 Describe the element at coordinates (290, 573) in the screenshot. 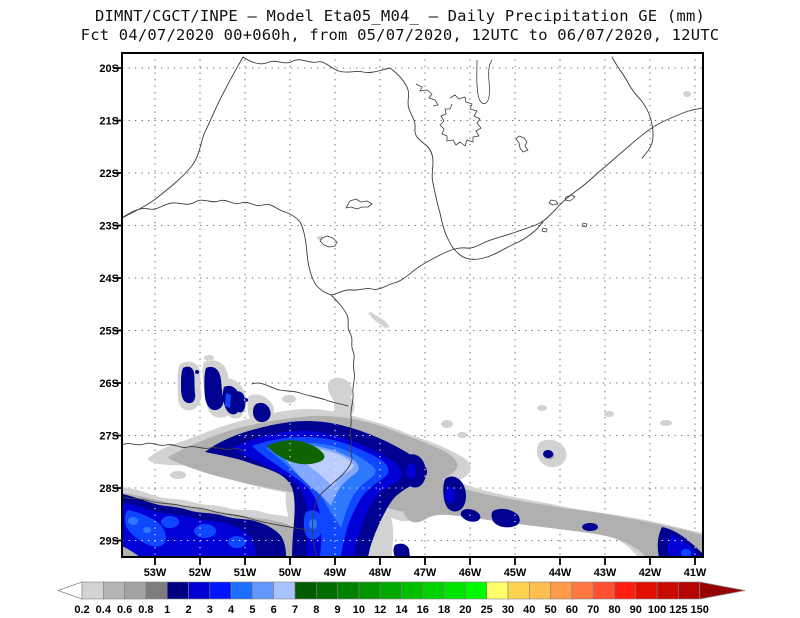

I see `lon-label: 50W` at that location.